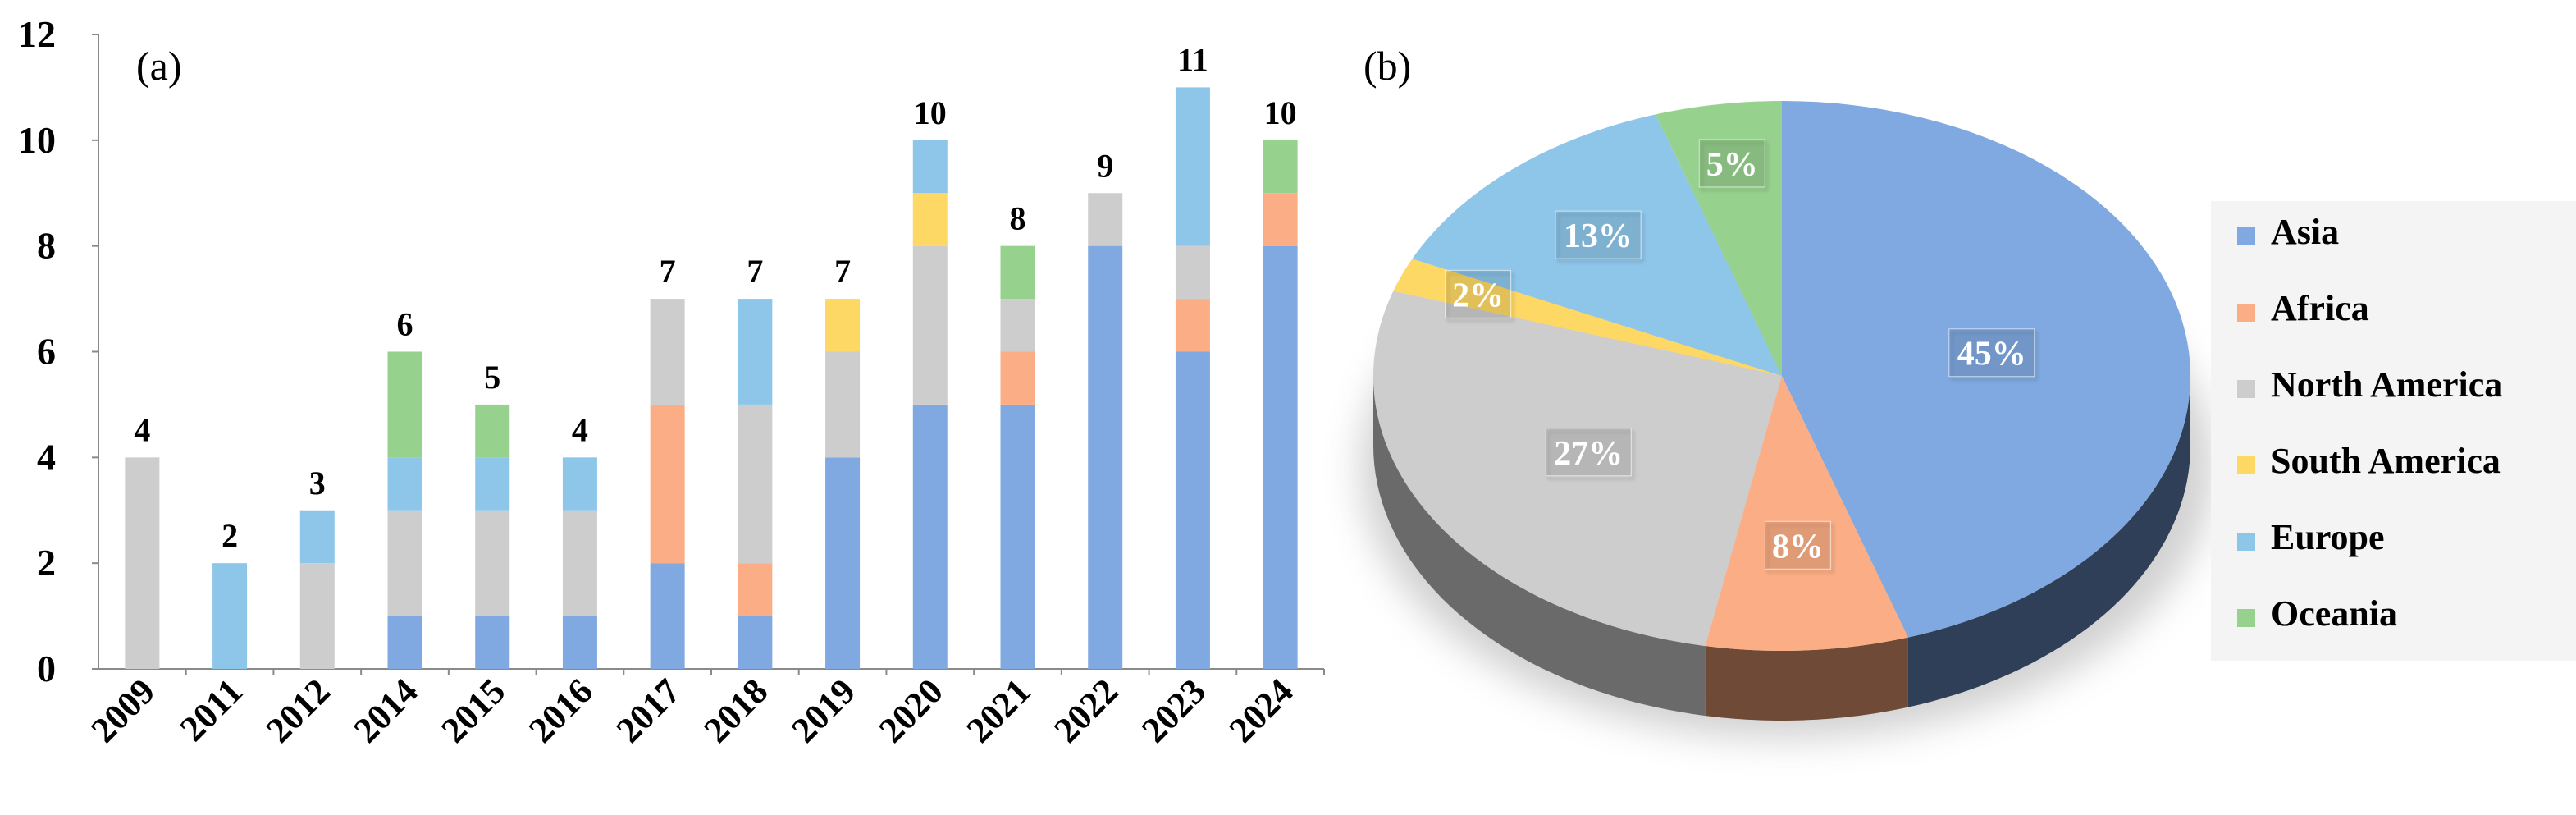  I want to click on bar-total-label: 5, so click(492, 378).